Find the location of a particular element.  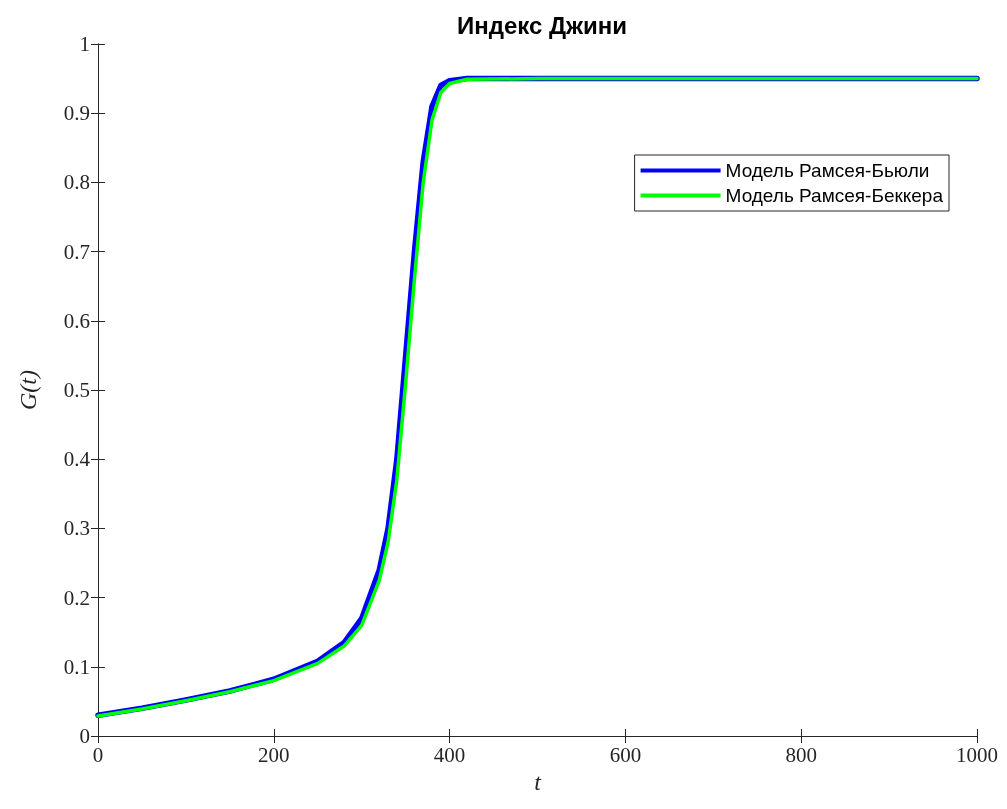

x-tick-label: 1000 is located at coordinates (977, 754).